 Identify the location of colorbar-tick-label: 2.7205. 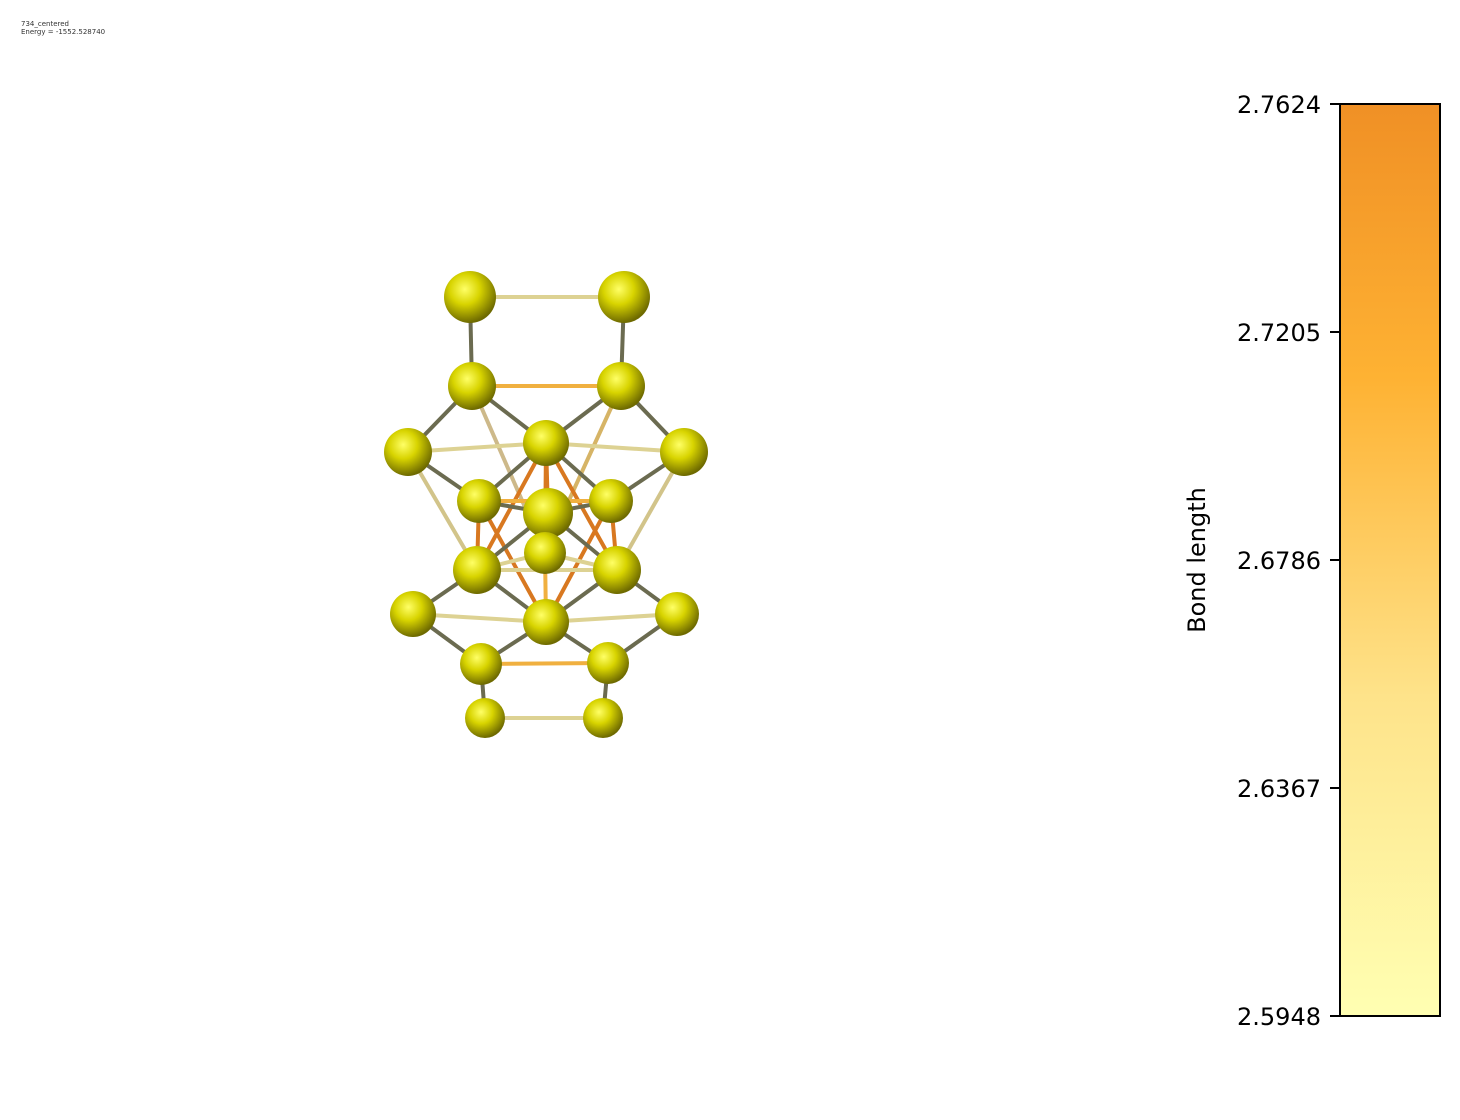
(1279, 333).